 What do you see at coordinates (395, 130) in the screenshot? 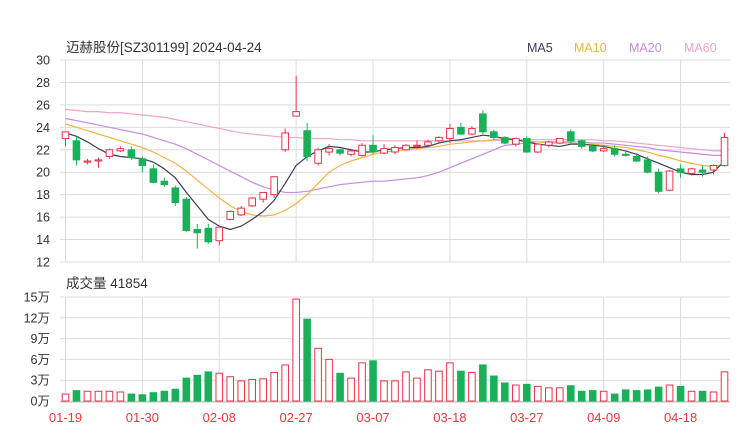
I see `ma60-line` at bounding box center [395, 130].